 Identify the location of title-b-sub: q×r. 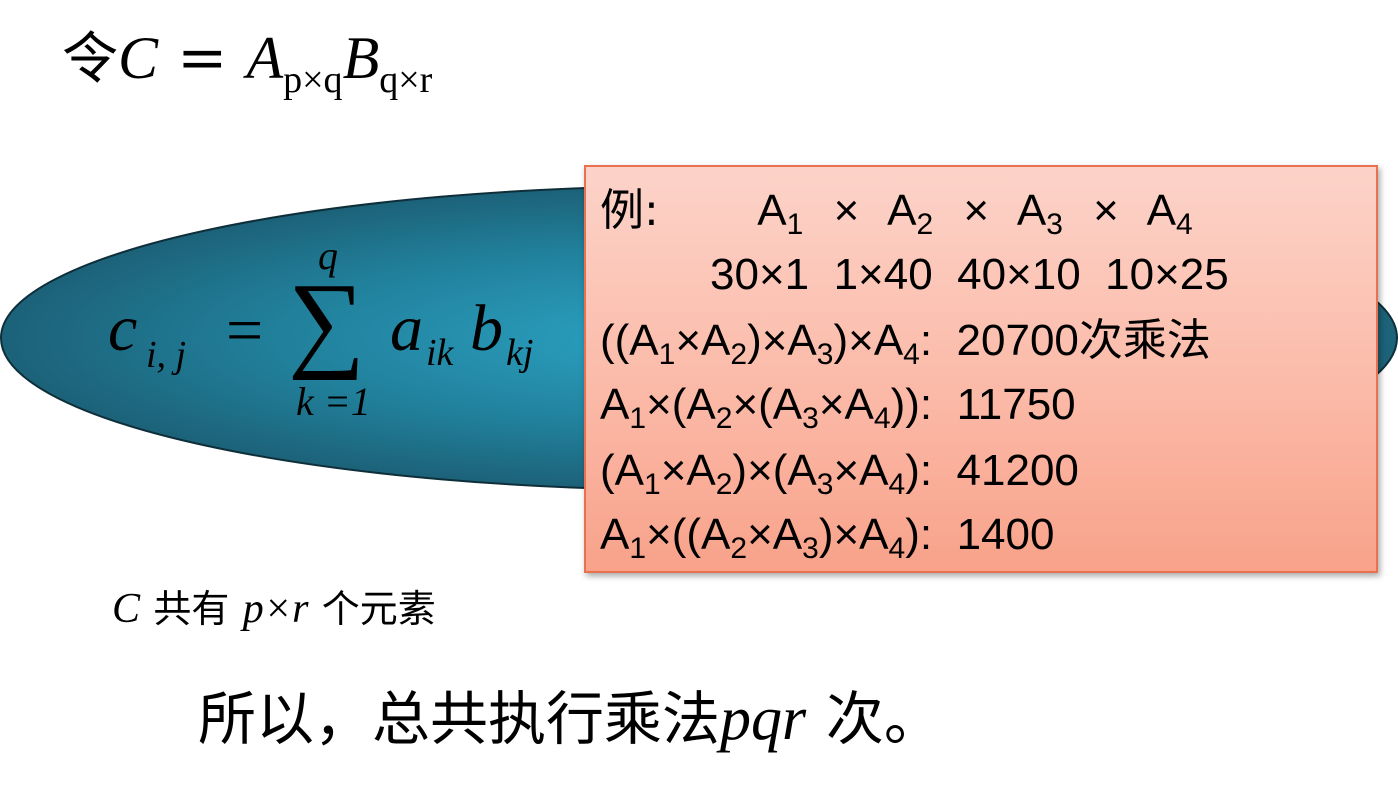
(406, 80).